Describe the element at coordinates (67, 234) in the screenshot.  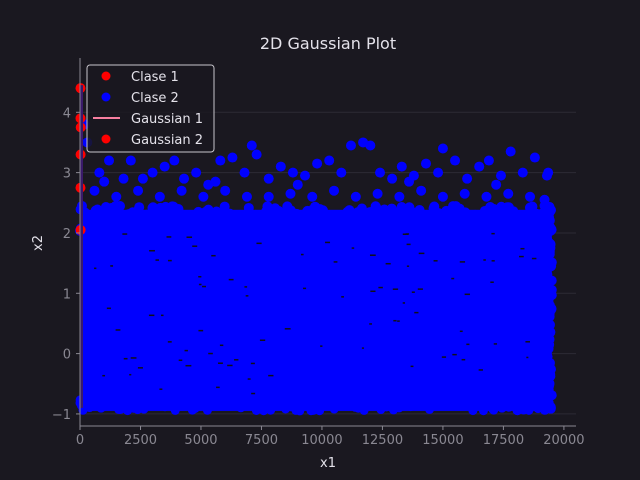
I see `y-tick-label: 2` at that location.